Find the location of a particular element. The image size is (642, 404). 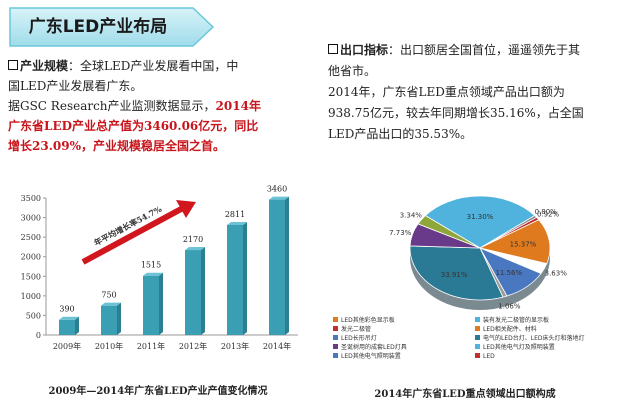

pie-slice-label: 7.73% is located at coordinates (400, 233).